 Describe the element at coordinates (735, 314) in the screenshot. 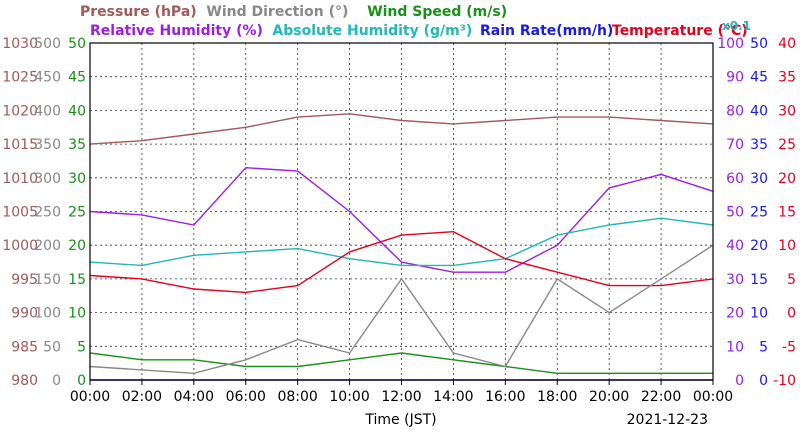

I see `relative_humidity-tick-label: 20` at that location.